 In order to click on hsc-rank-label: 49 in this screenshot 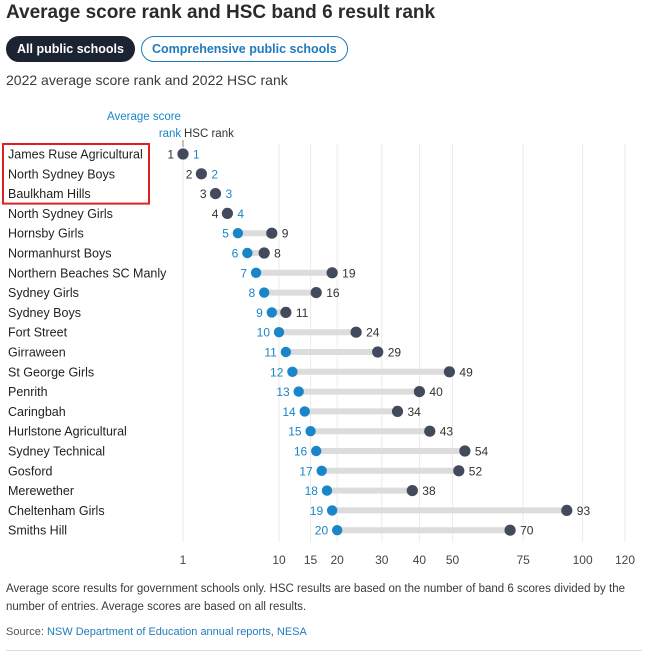, I will do `click(466, 372)`.